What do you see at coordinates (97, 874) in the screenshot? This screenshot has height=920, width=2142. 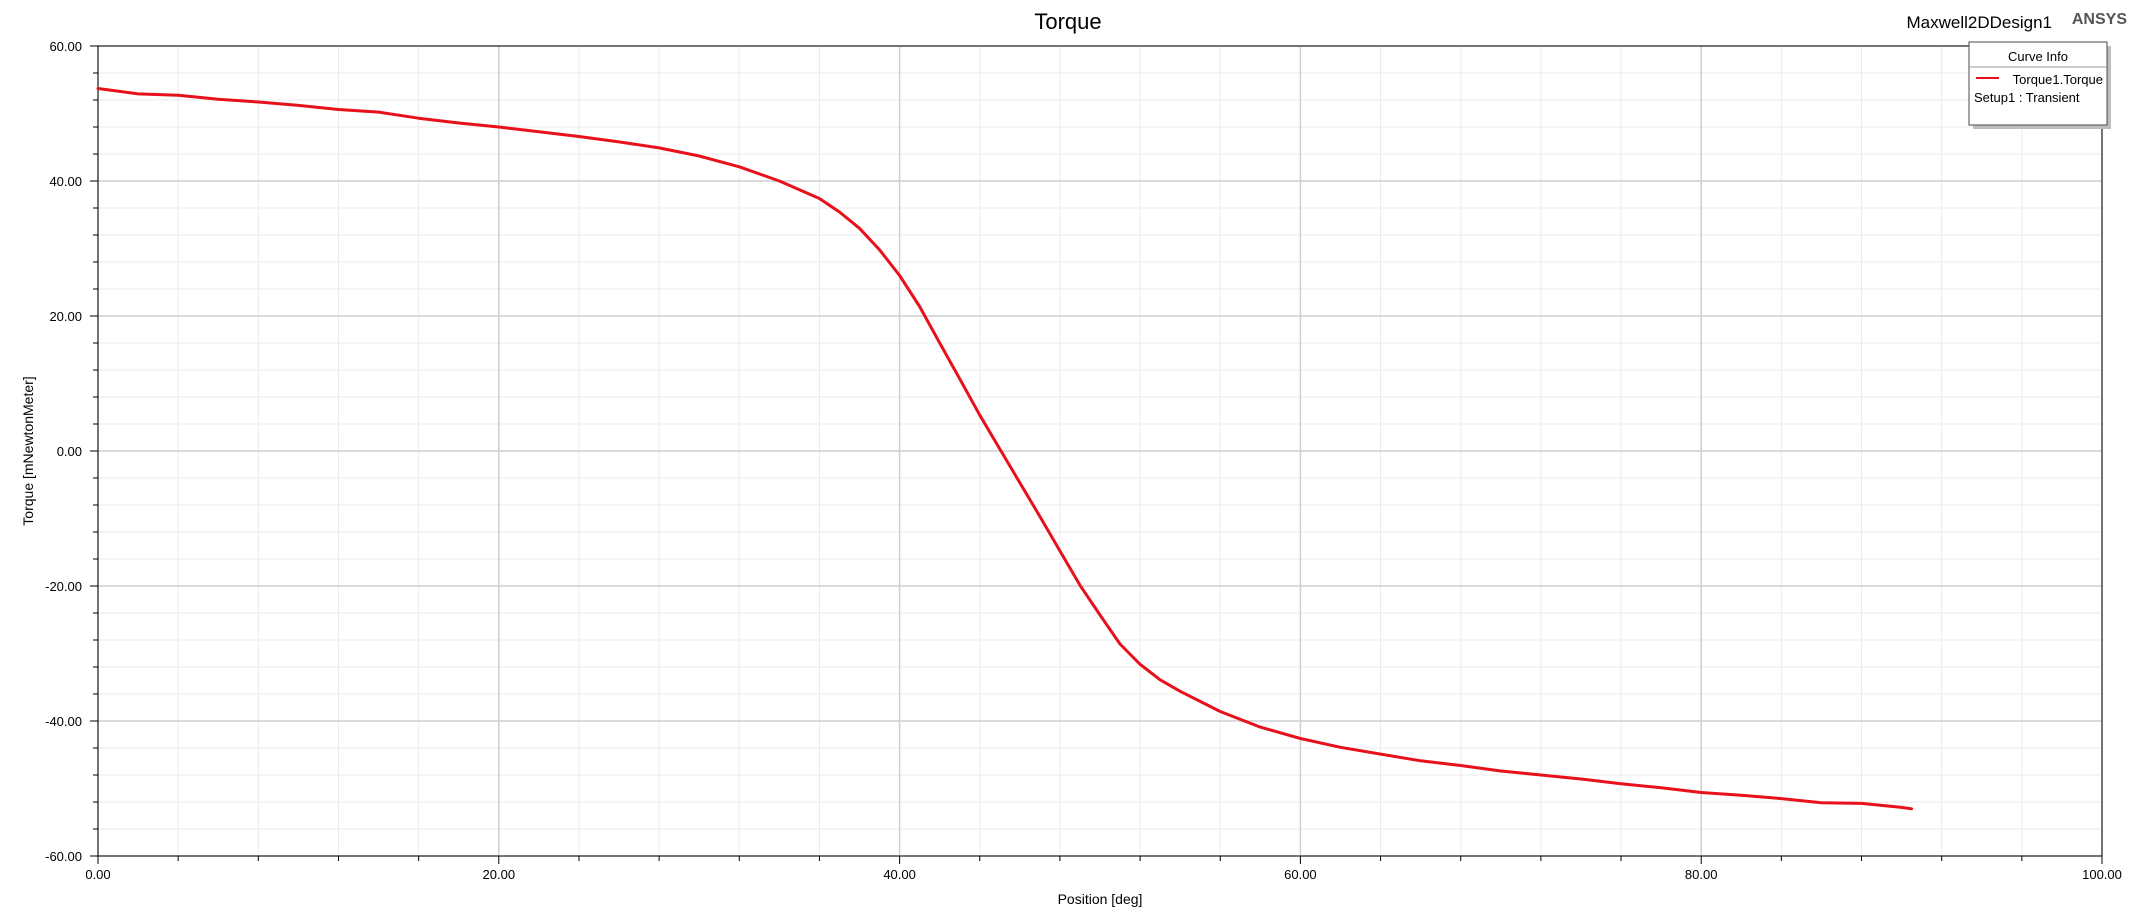 I see `x-tick-label: 0.00` at bounding box center [97, 874].